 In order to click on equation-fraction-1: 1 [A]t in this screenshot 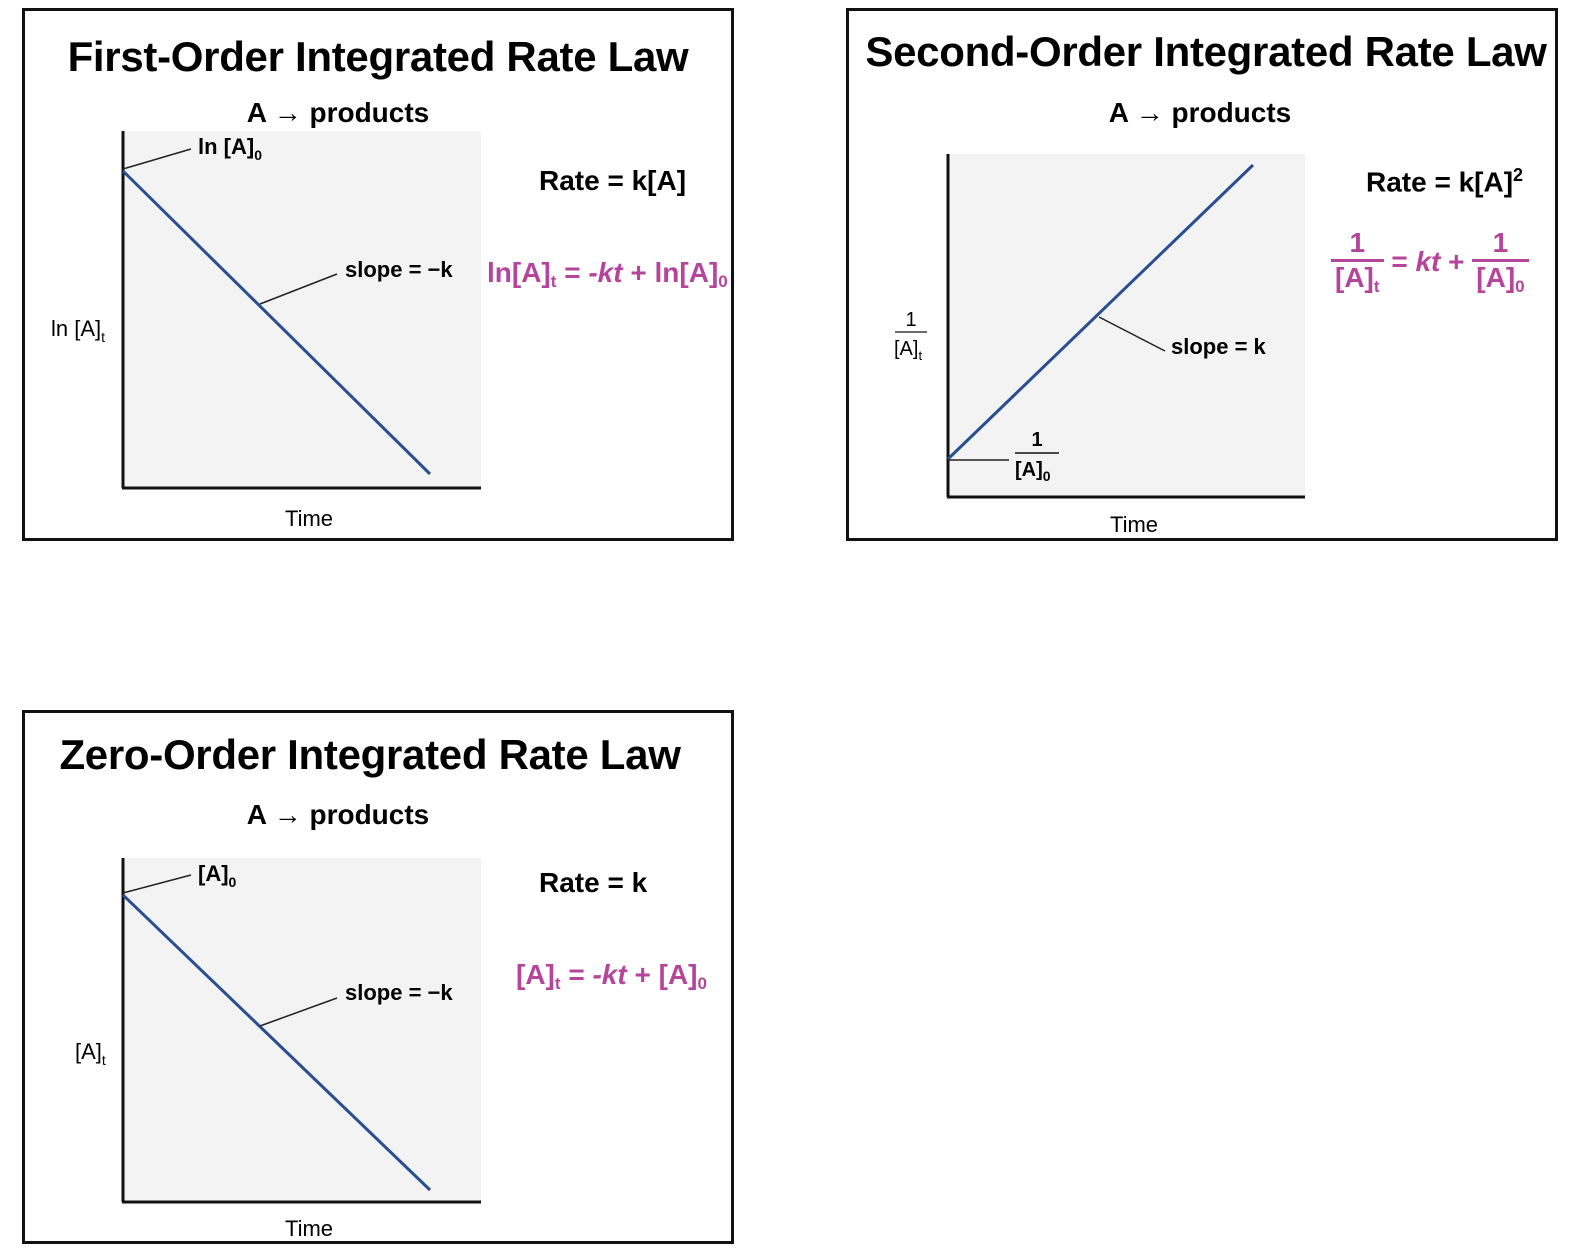, I will do `click(1357, 262)`.